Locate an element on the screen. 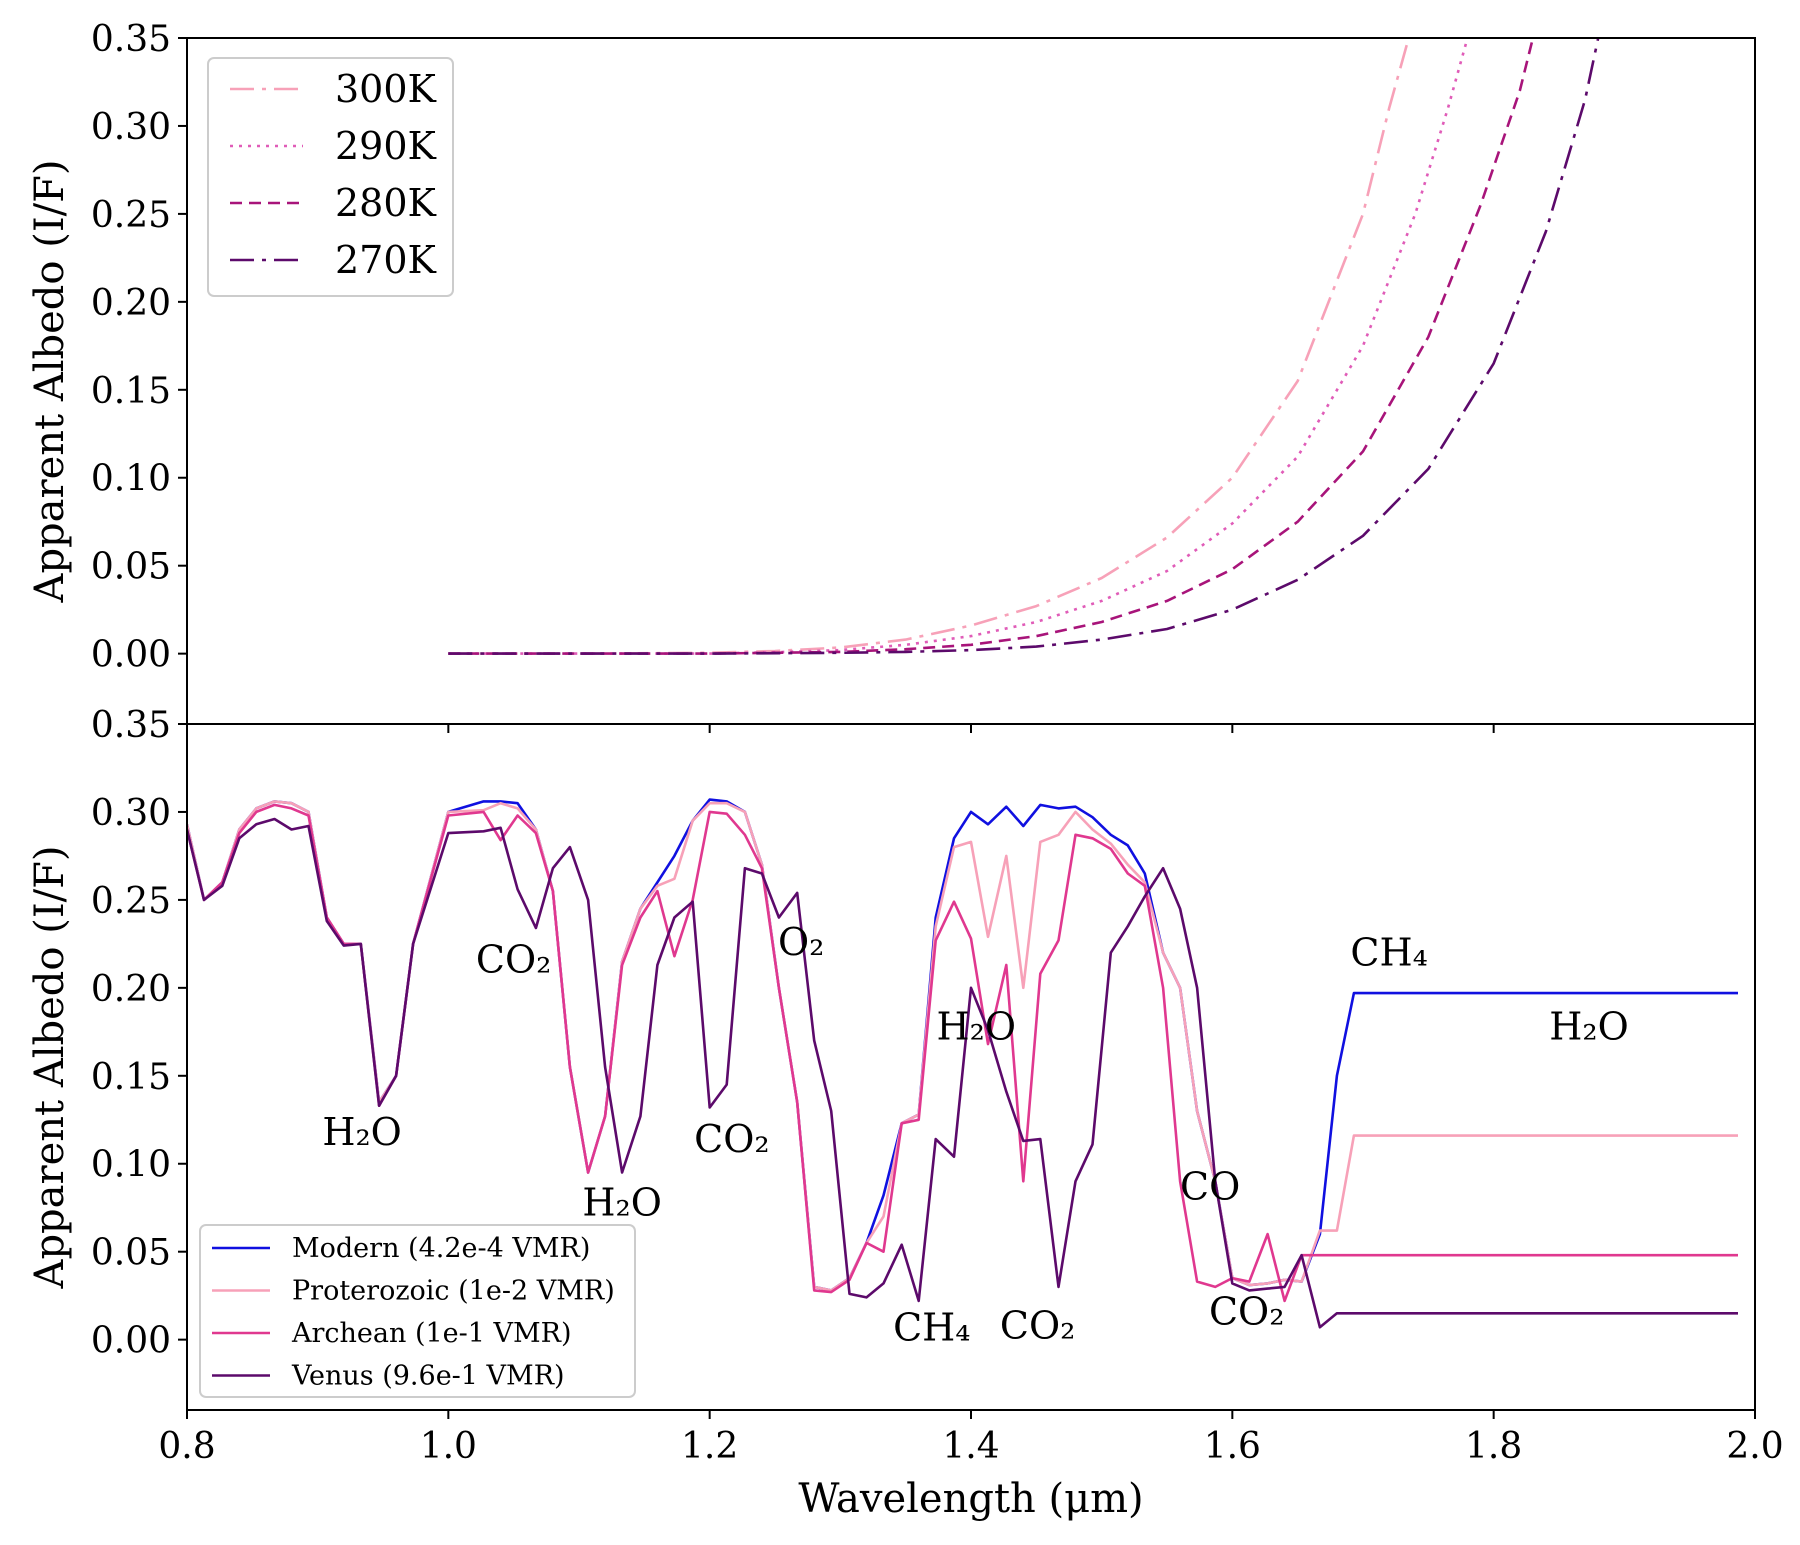  legend-label: Proterozoic (1e-2 VMR) is located at coordinates (453, 1291).